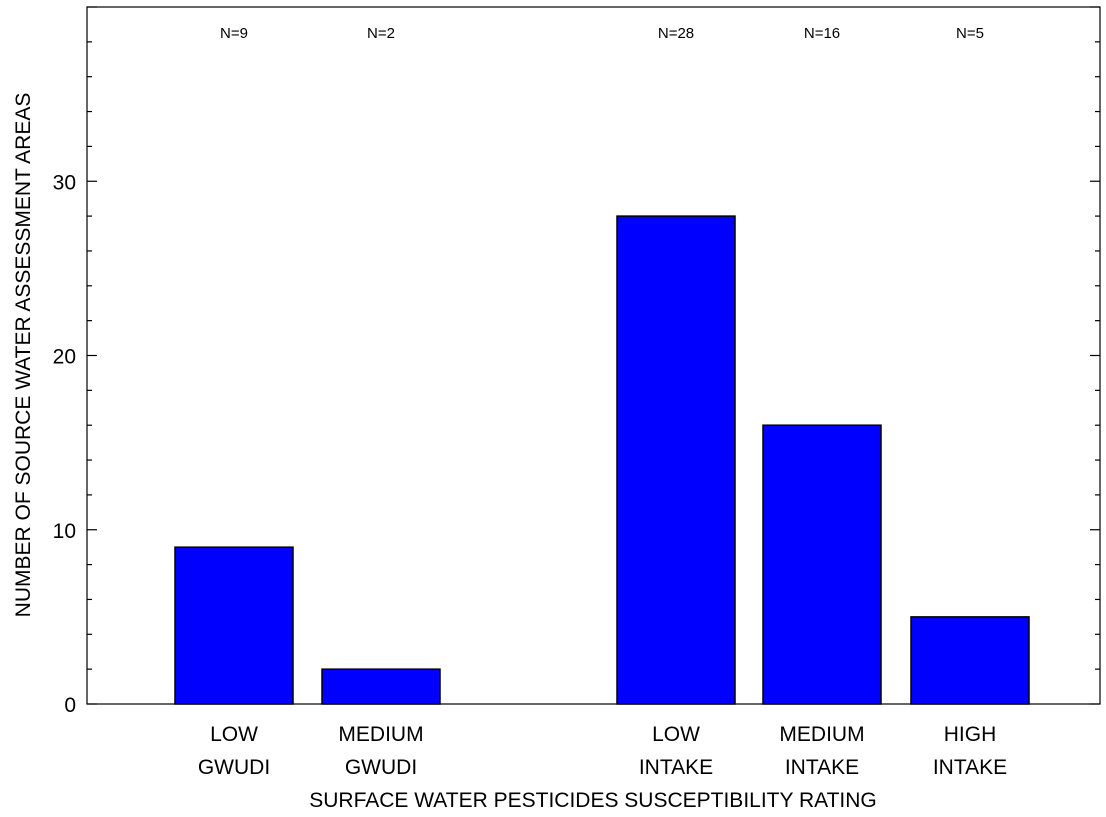 This screenshot has height=817, width=1106. I want to click on count-labels: N=9 N=2 N=28 N=16 N=5, so click(602, 33).